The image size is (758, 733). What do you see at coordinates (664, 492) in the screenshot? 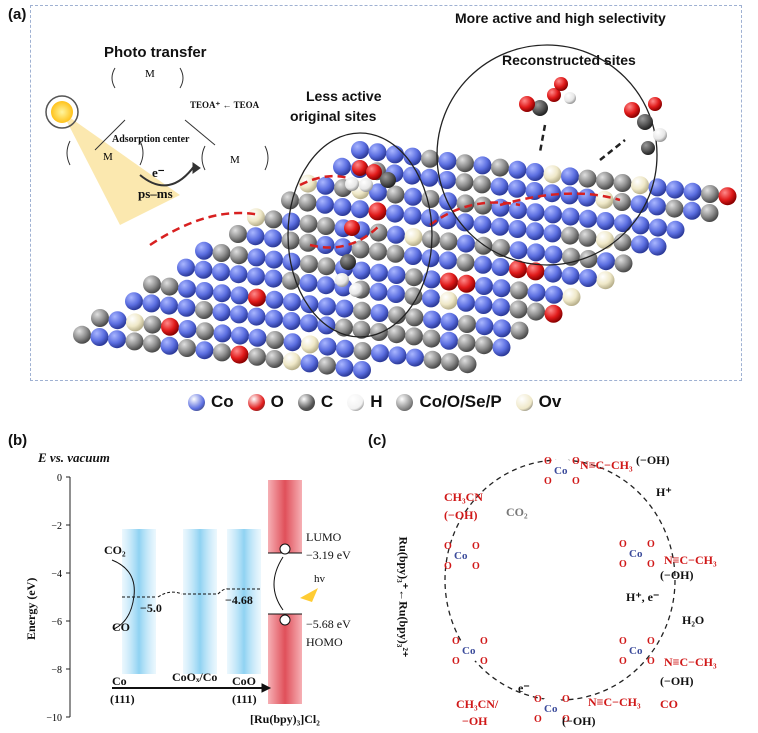
I see `c-hplus: H⁺` at bounding box center [664, 492].